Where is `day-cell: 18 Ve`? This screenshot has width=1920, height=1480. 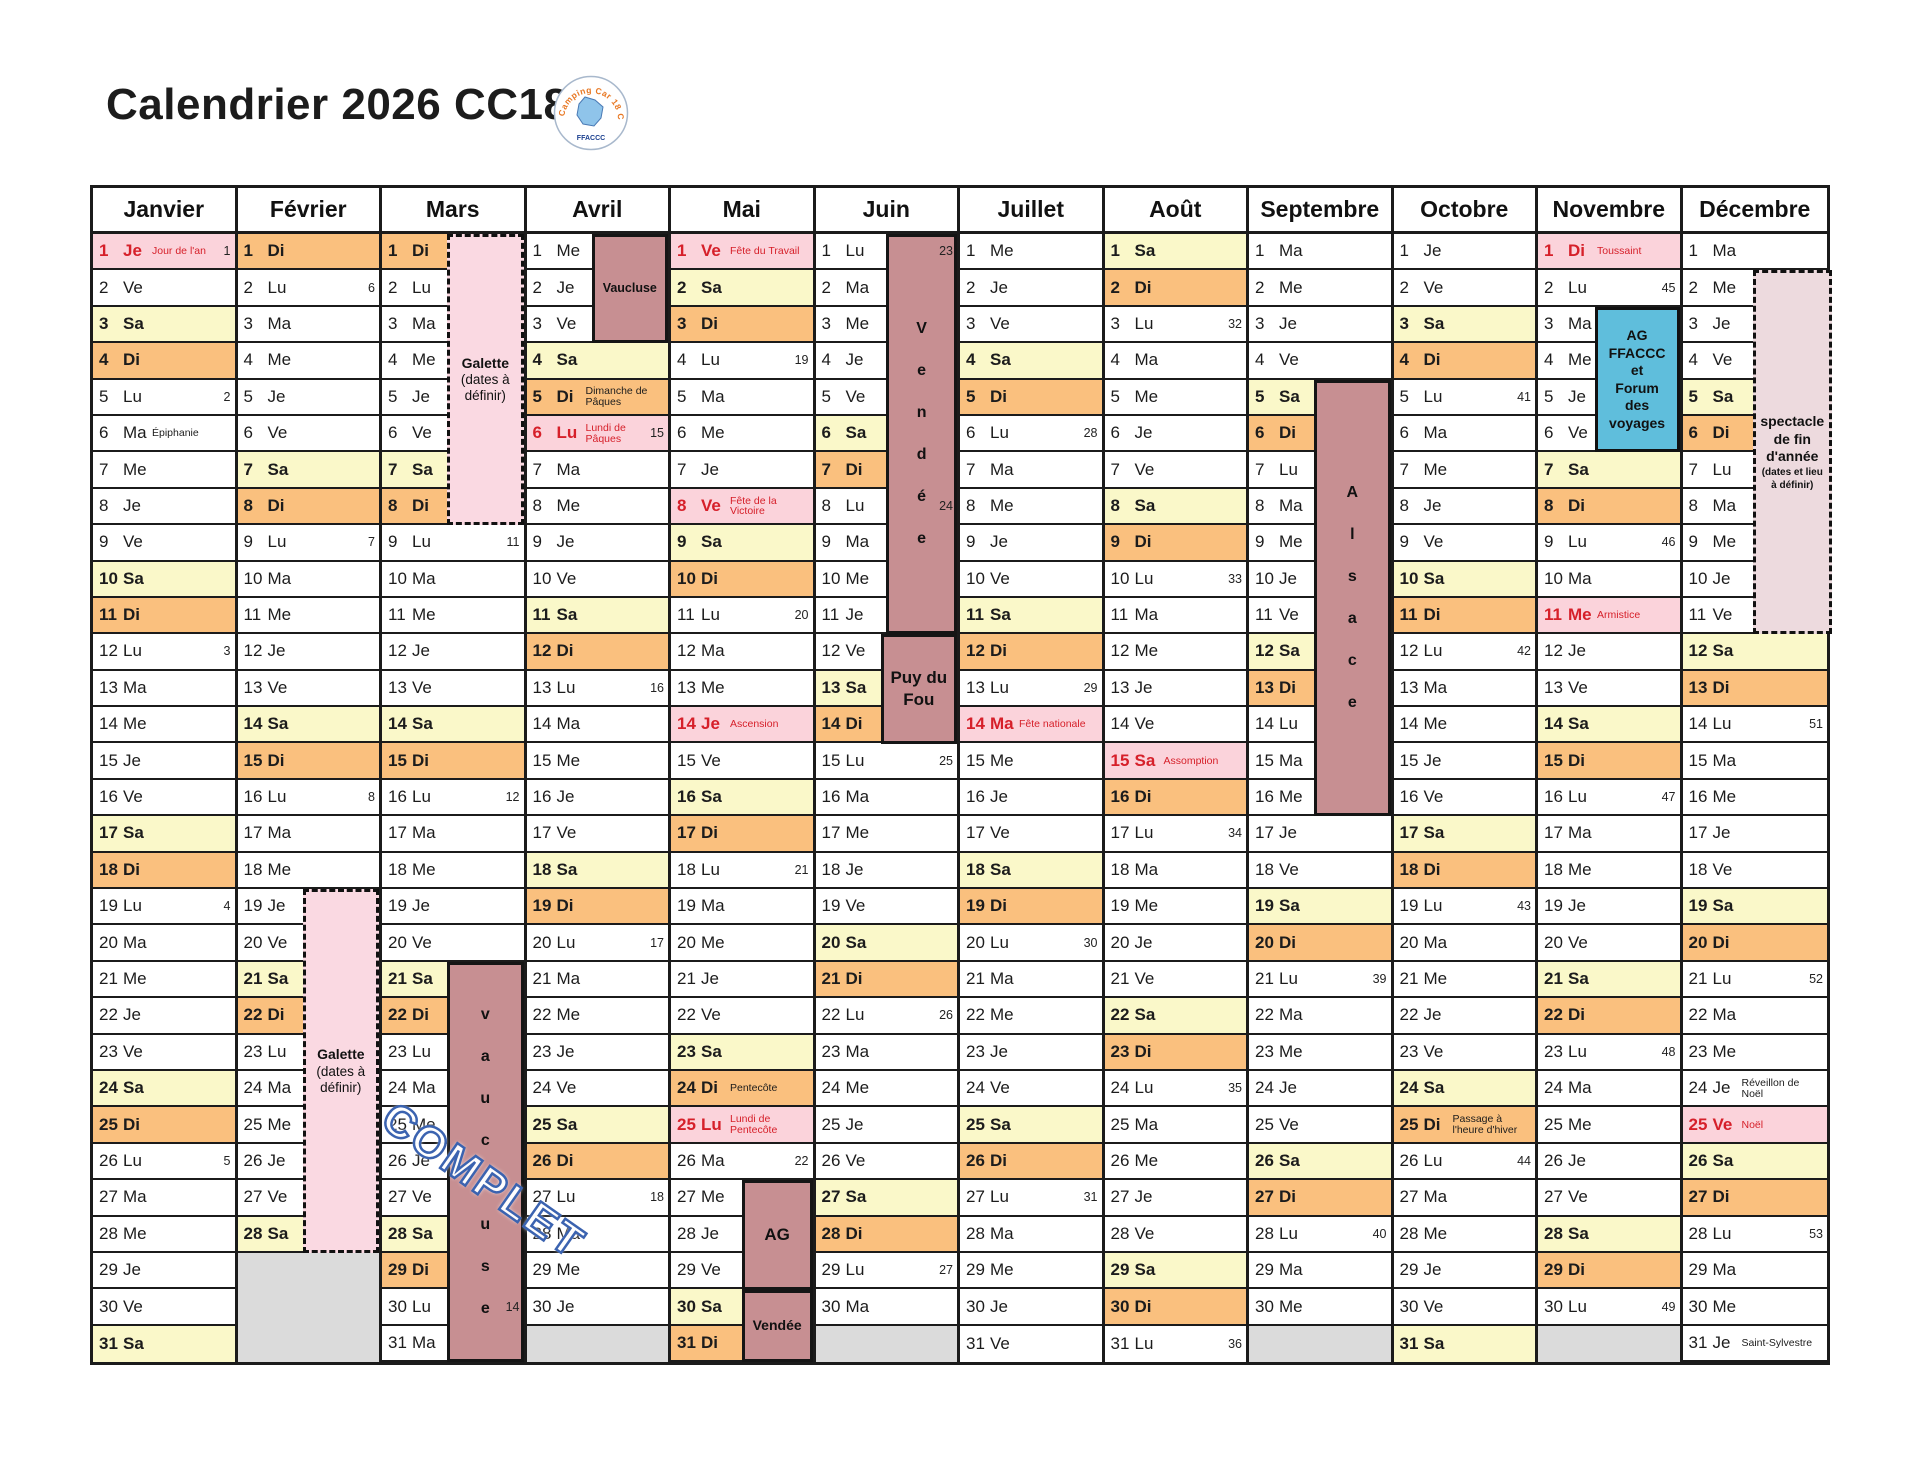 day-cell: 18 Ve is located at coordinates (1320, 871).